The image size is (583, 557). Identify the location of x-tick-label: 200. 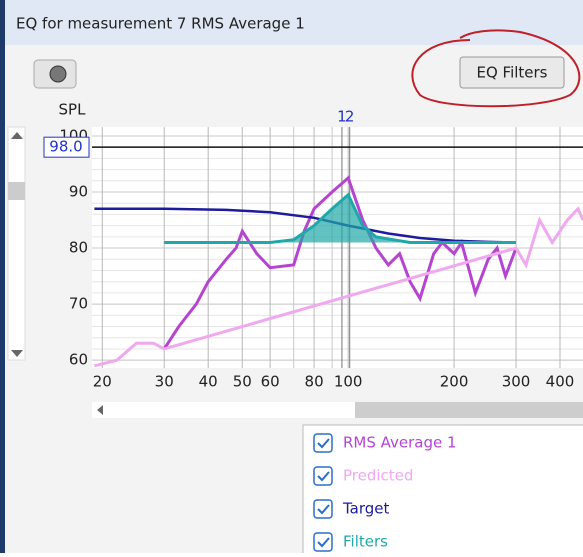
(454, 382).